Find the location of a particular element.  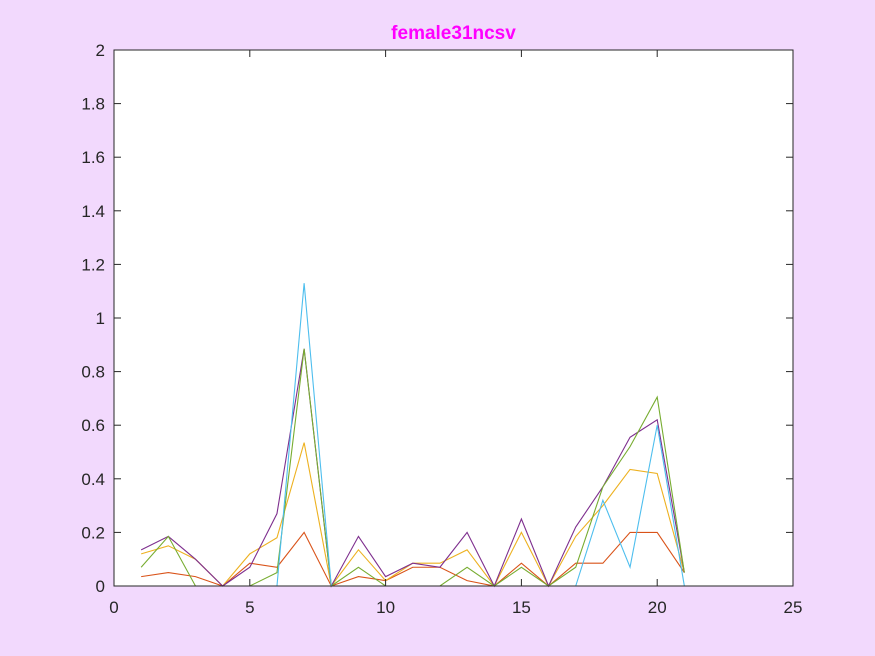

y-tick-label: 0.6 is located at coordinates (93, 425).